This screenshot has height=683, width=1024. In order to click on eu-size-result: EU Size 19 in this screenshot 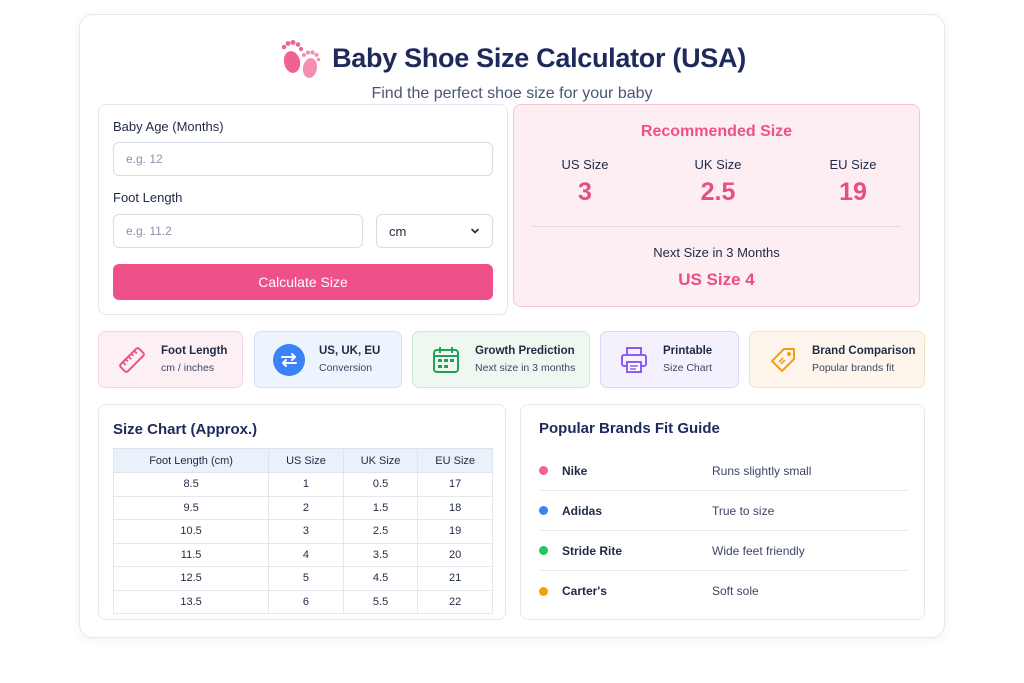, I will do `click(853, 182)`.